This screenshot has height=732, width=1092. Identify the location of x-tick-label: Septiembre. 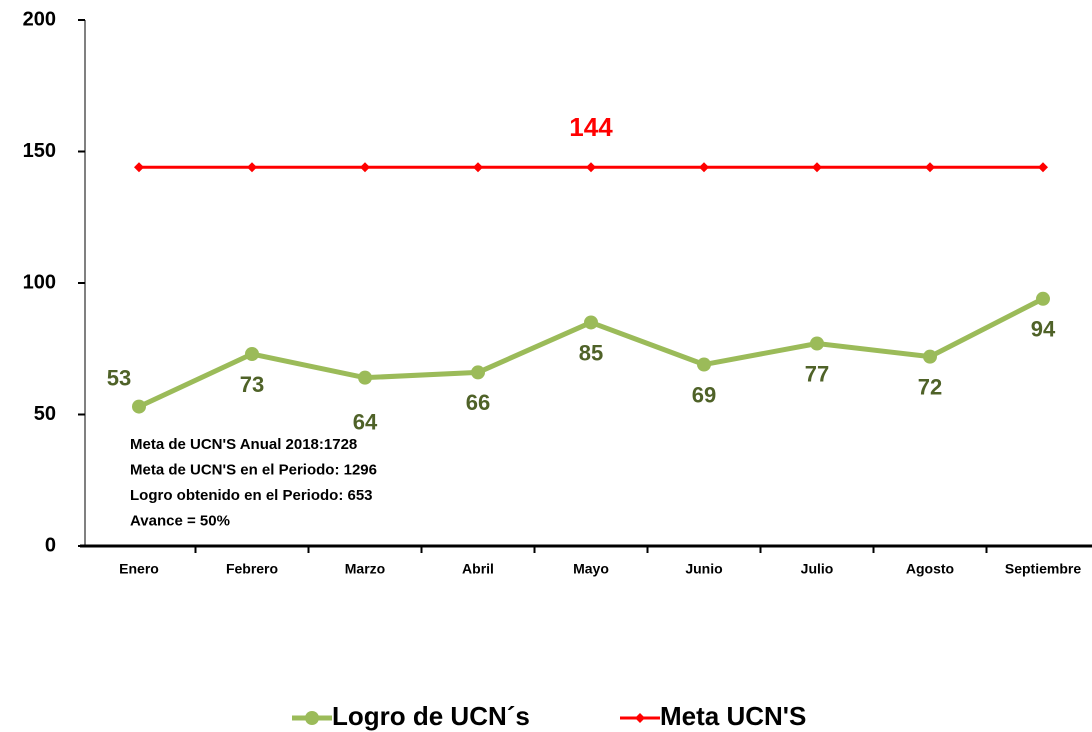
(1043, 569).